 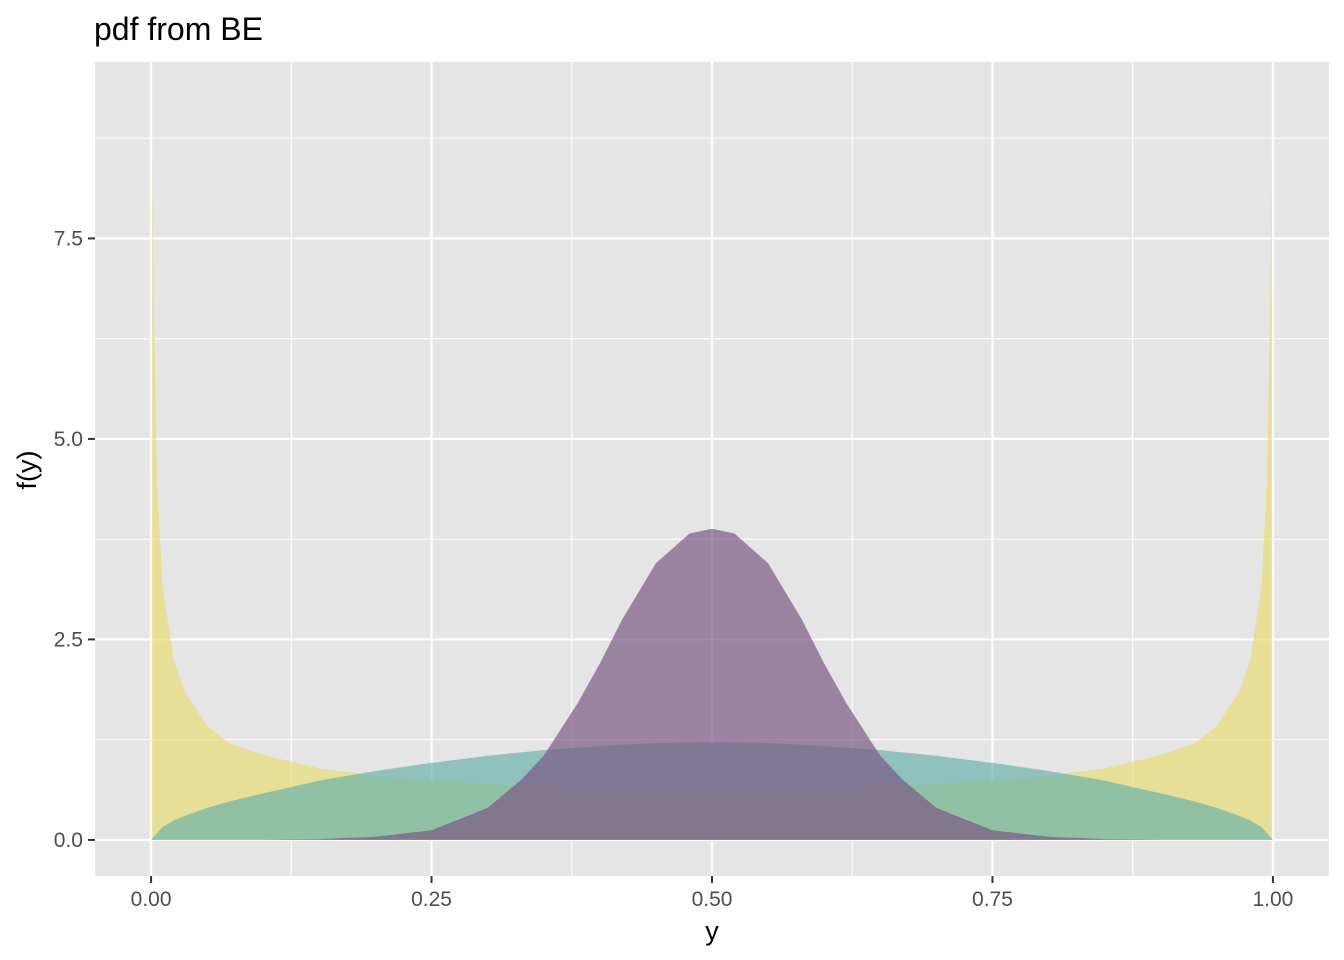 What do you see at coordinates (1272, 899) in the screenshot?
I see `x-tick-label: 1.00` at bounding box center [1272, 899].